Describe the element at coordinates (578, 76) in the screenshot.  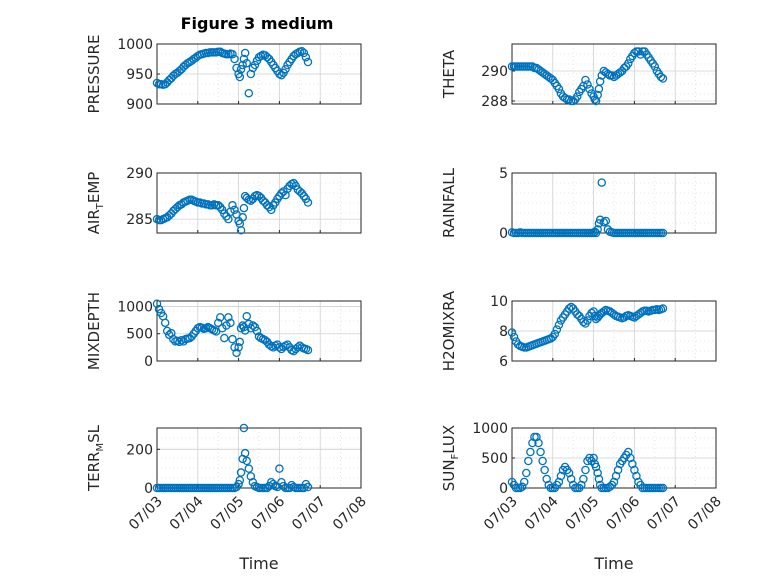
I see `chart-panel-2: 288 290 THETA` at that location.